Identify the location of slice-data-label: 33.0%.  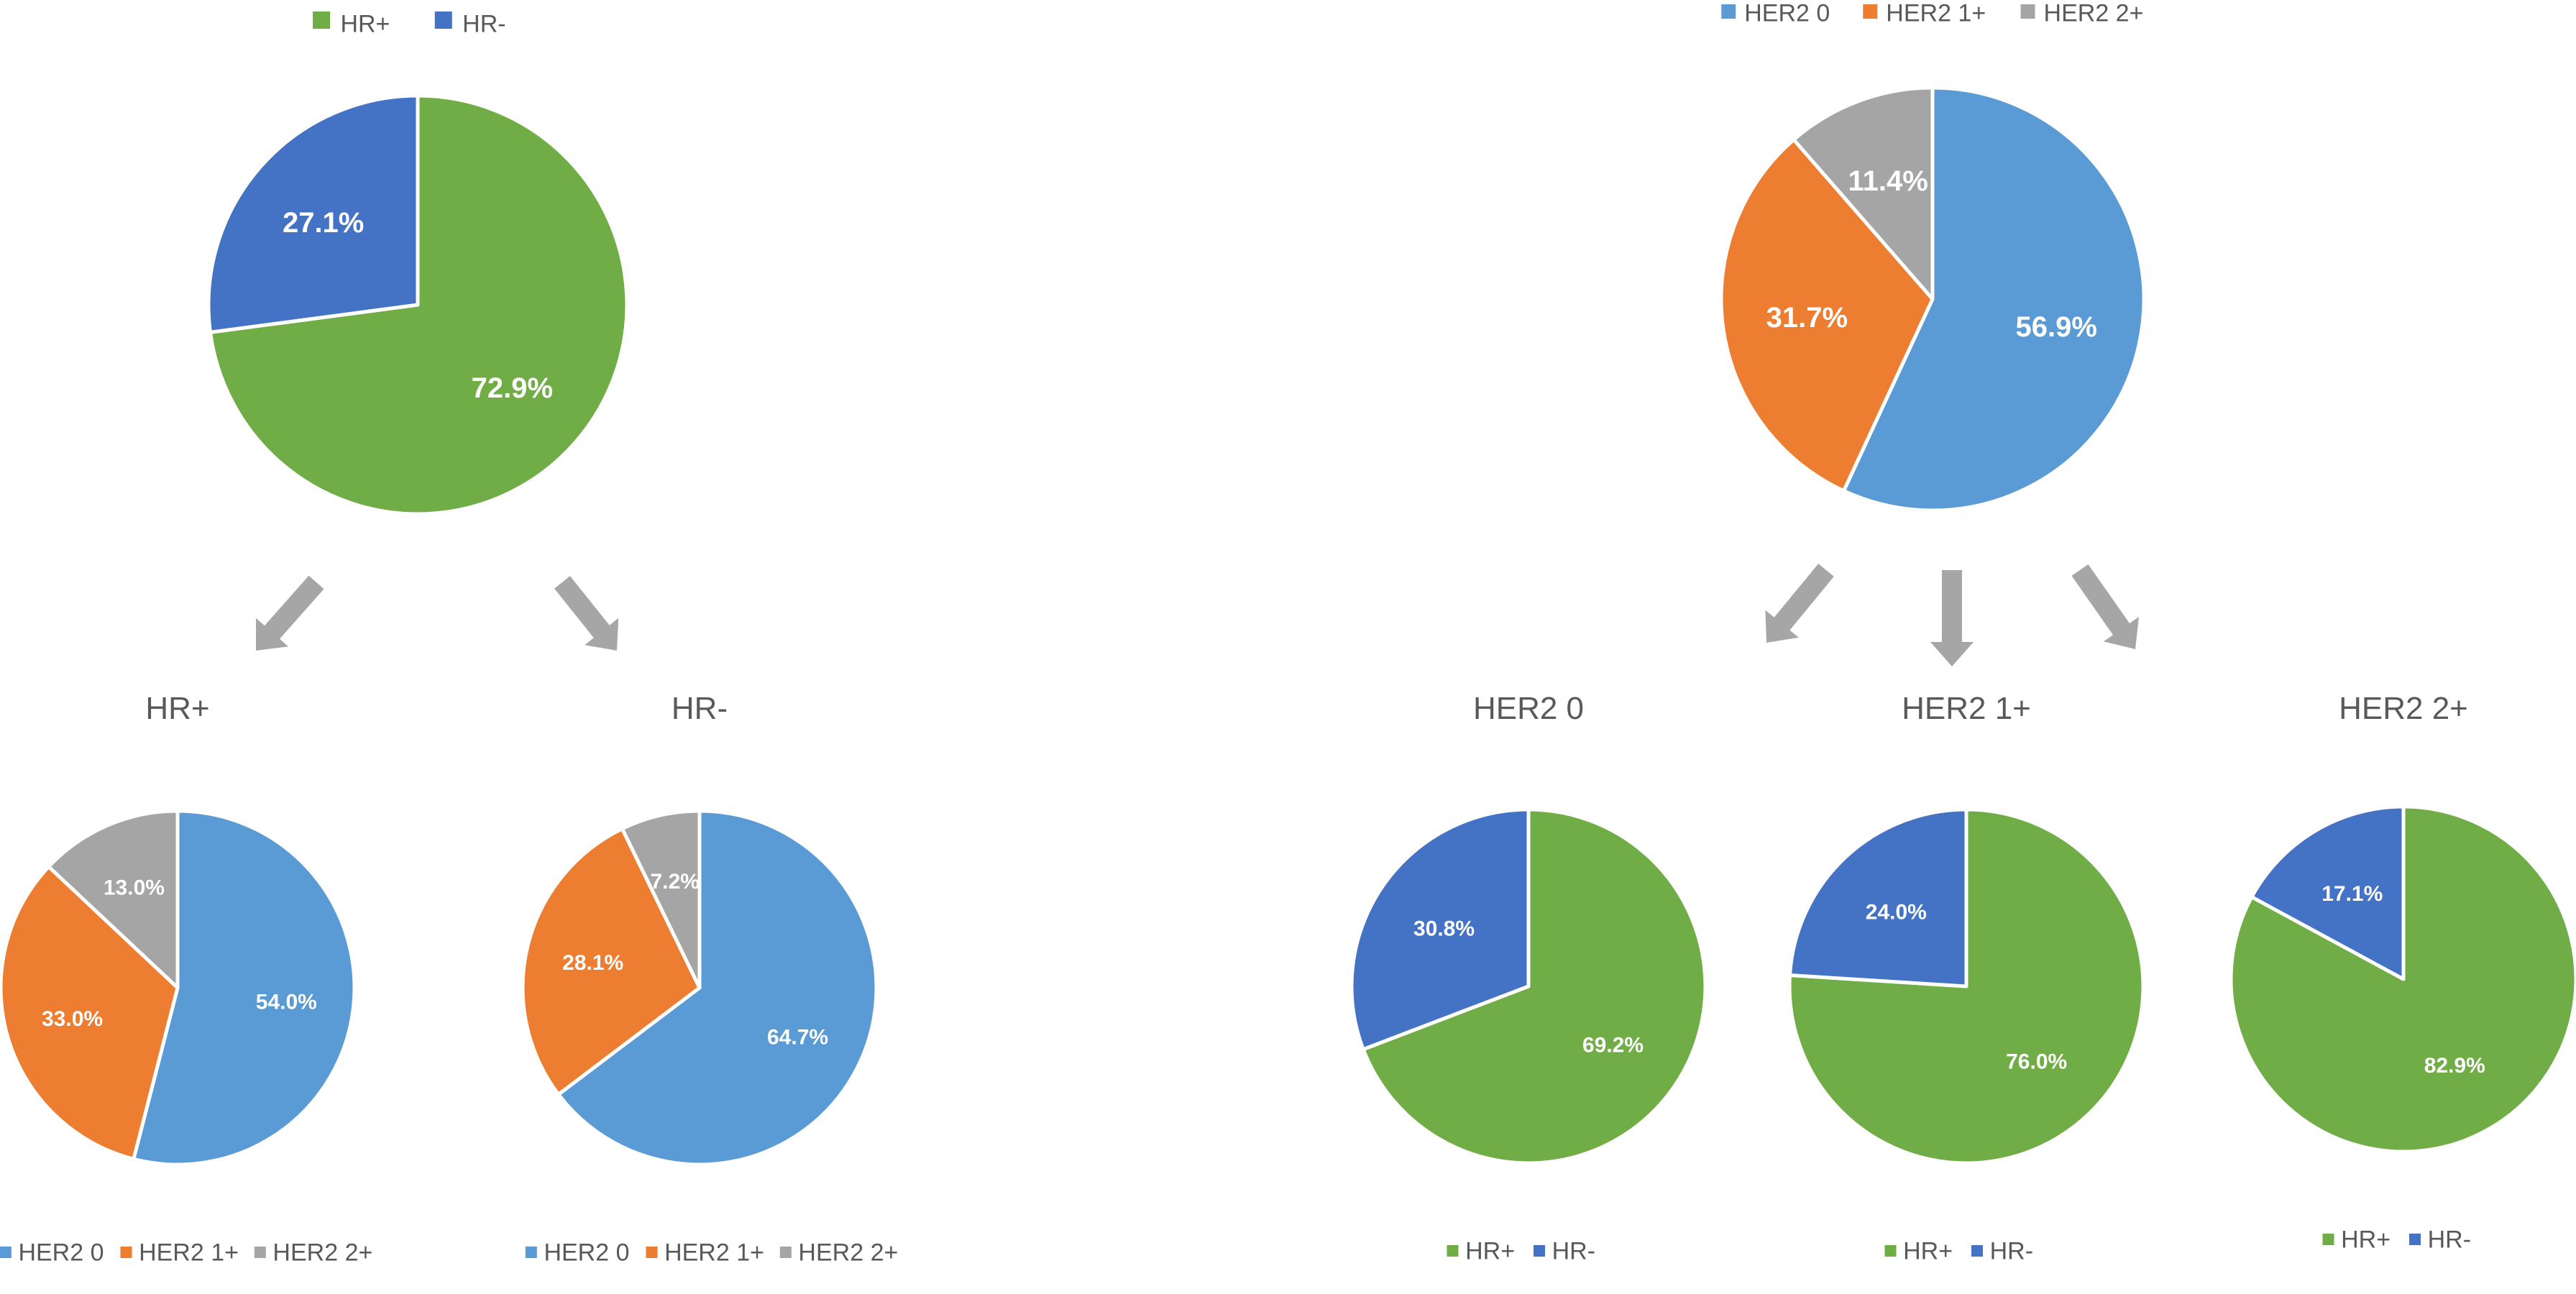
(72, 1019).